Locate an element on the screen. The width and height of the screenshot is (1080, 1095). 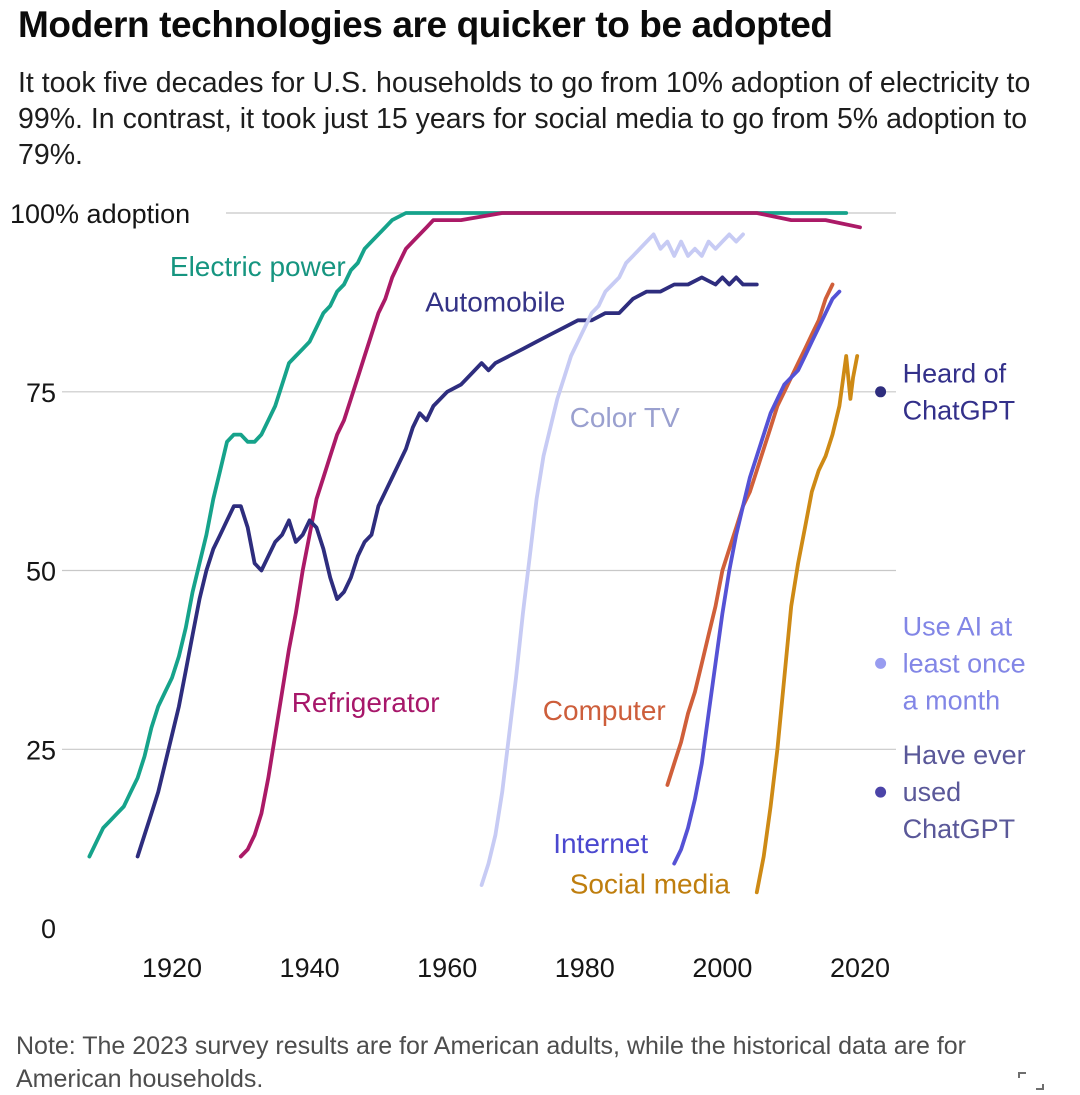
series-label-computer: Computer is located at coordinates (604, 710).